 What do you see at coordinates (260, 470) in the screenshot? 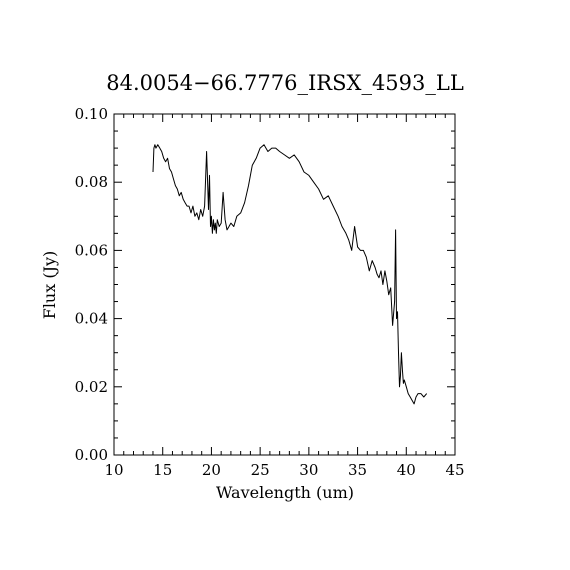
I see `x-tick-label: 25` at bounding box center [260, 470].